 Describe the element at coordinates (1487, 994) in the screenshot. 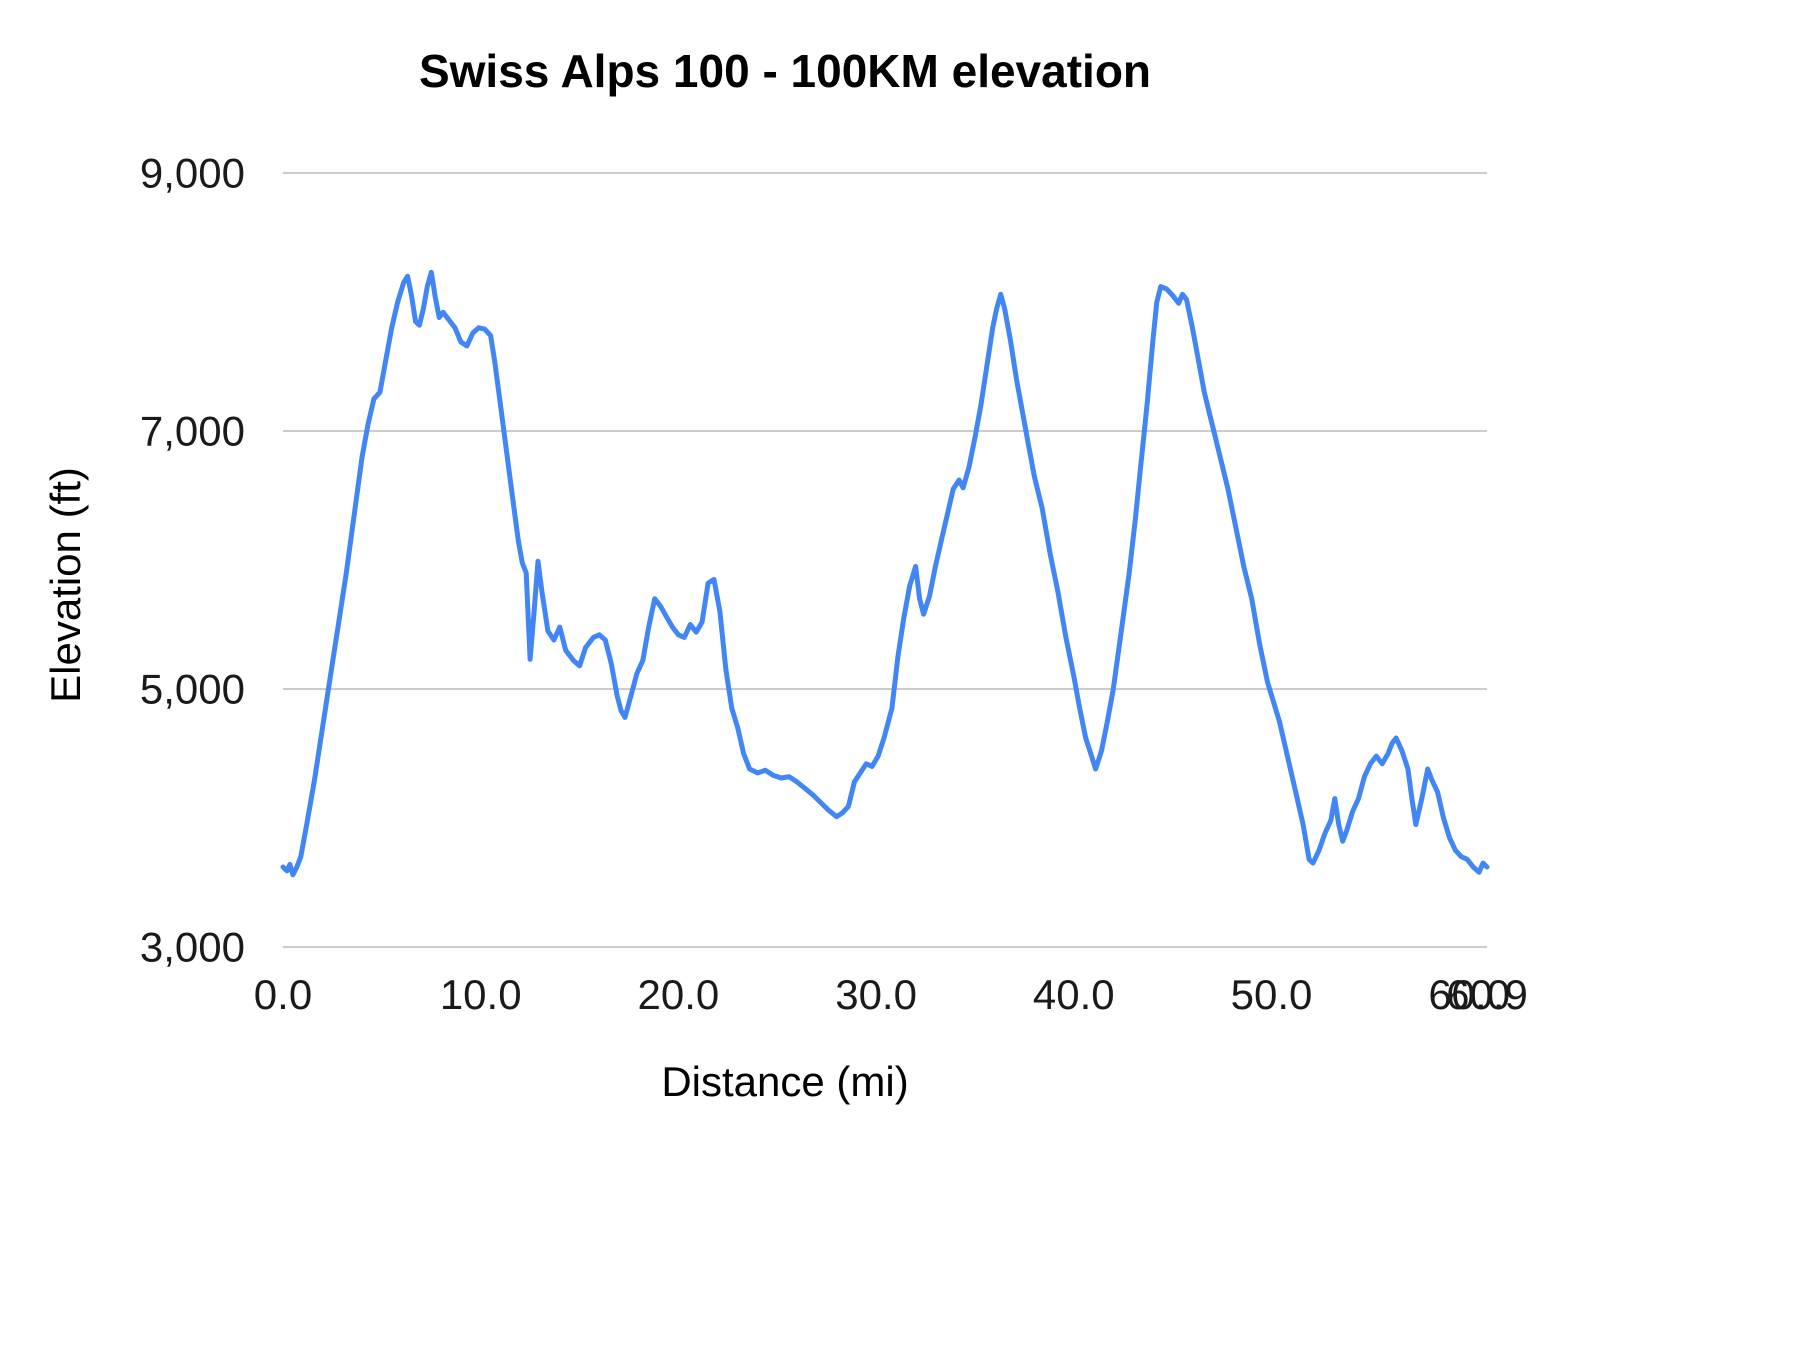

I see `x-tick-label: 60.9` at that location.